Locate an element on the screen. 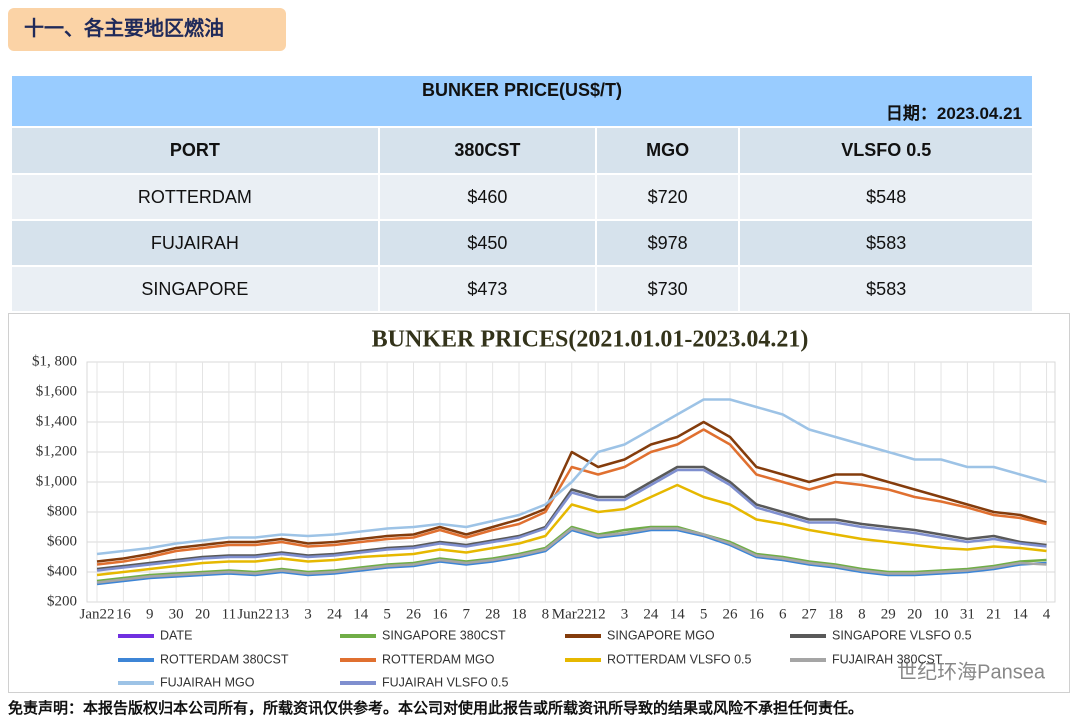 The width and height of the screenshot is (1080, 719). legend-label: FUJAIRAH VLSFO 0.5 is located at coordinates (445, 682).